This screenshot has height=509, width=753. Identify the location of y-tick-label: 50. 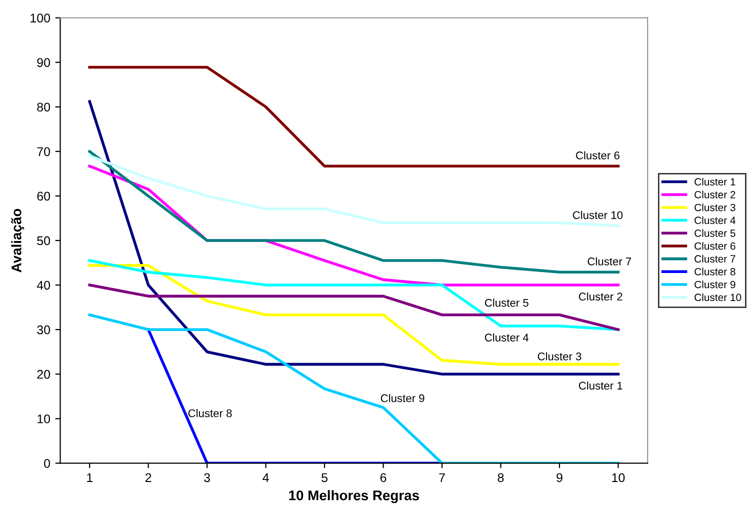
(43, 241).